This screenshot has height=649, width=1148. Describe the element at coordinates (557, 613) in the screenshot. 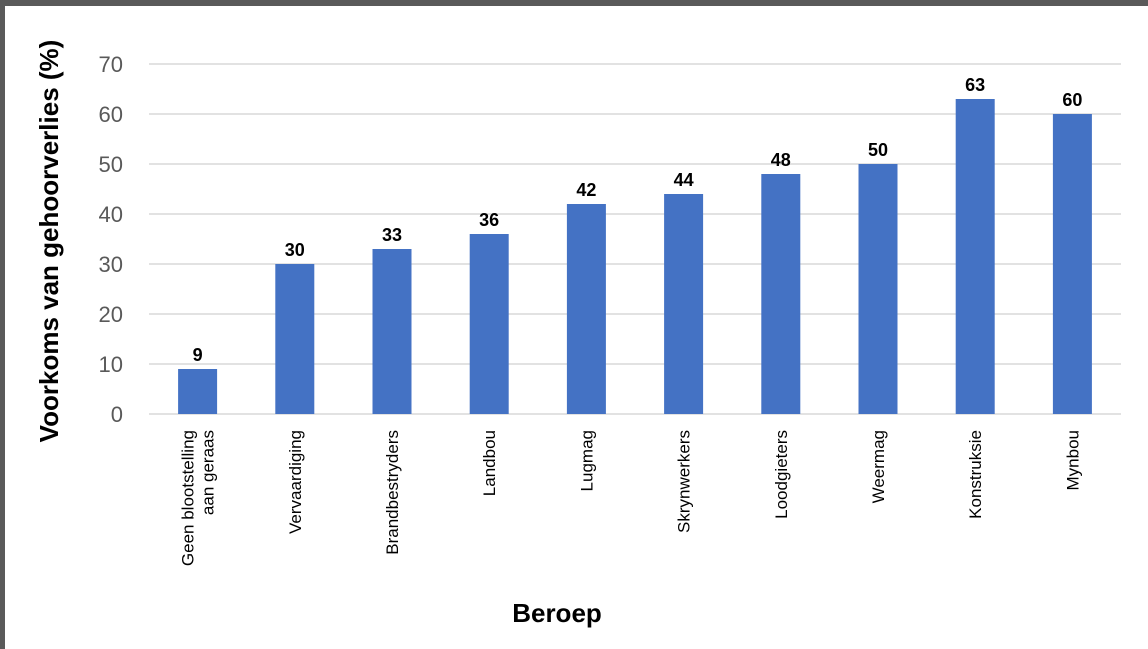

I see `x-axis-title: Beroep` at that location.